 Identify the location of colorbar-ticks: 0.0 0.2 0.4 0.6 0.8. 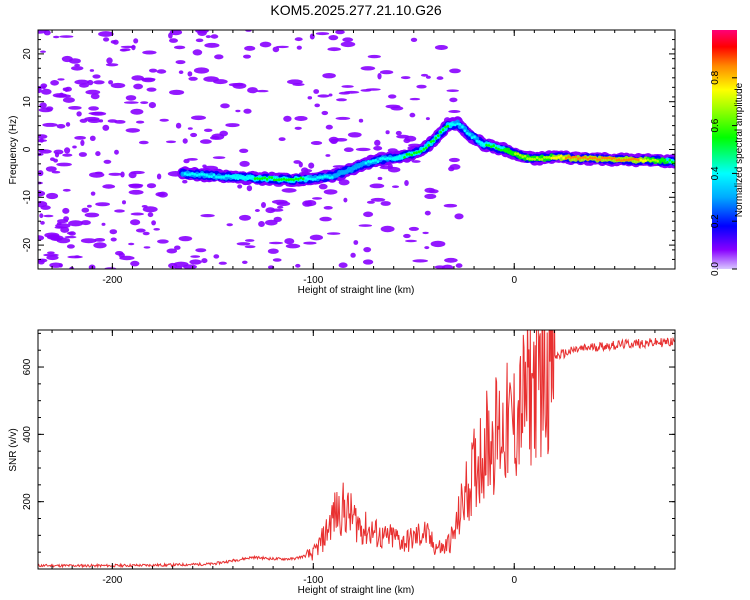
(723, 173).